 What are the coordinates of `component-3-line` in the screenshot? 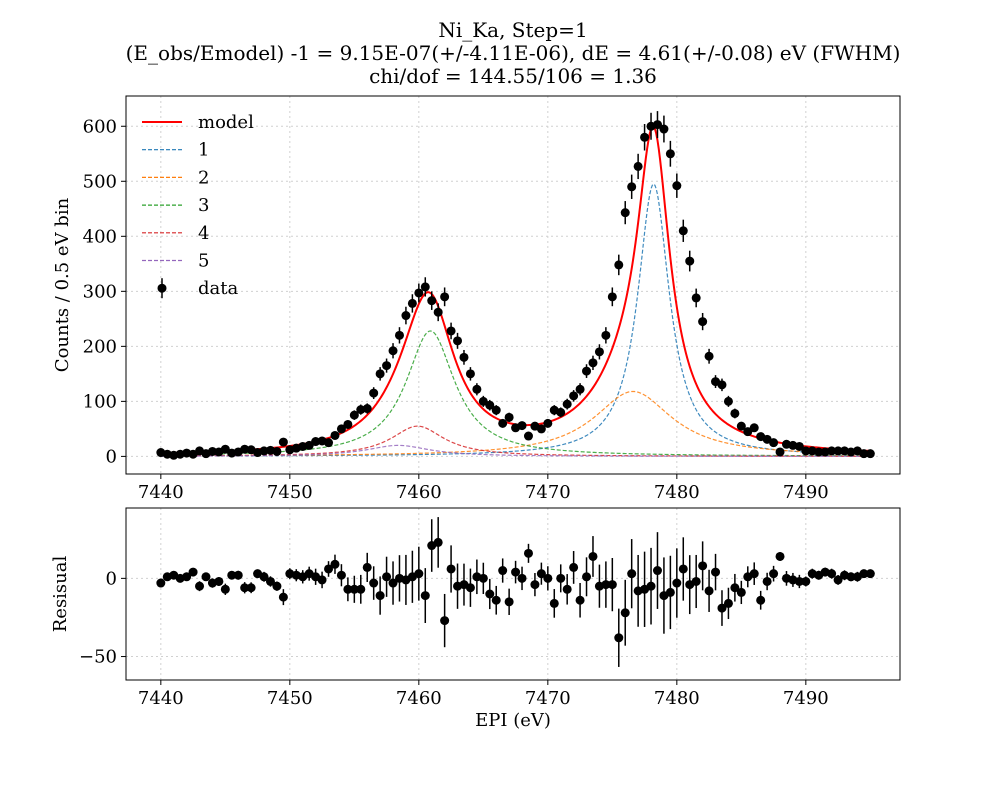 It's located at (515, 393).